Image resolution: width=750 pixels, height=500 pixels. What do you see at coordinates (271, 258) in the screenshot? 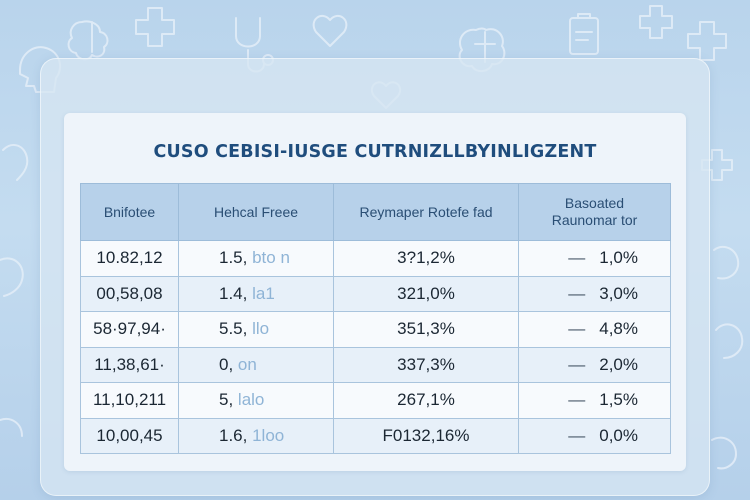
I see `cell-col-2-faint: bto n` at bounding box center [271, 258].